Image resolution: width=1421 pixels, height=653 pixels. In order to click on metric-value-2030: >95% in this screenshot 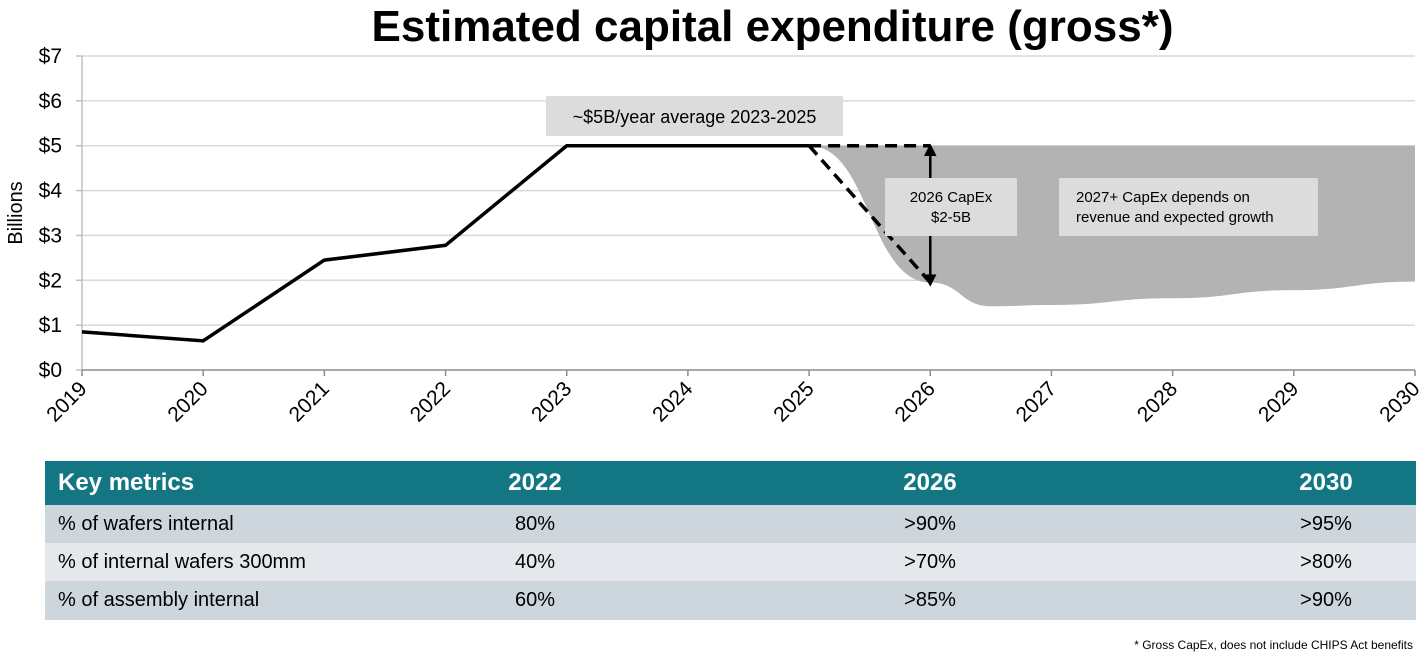, I will do `click(1326, 523)`.